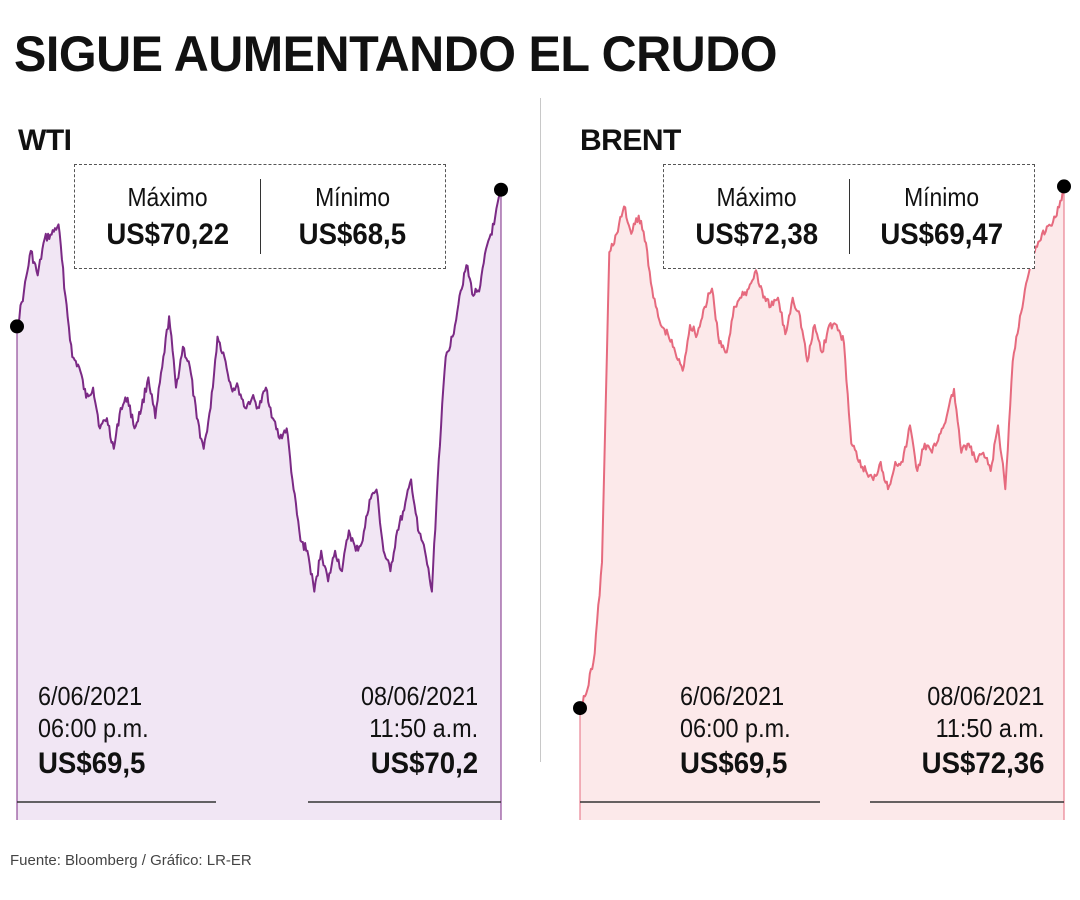 The image size is (1080, 900). What do you see at coordinates (989, 728) in the screenshot?
I see `brent-end-time: 11:50 a.m.` at bounding box center [989, 728].